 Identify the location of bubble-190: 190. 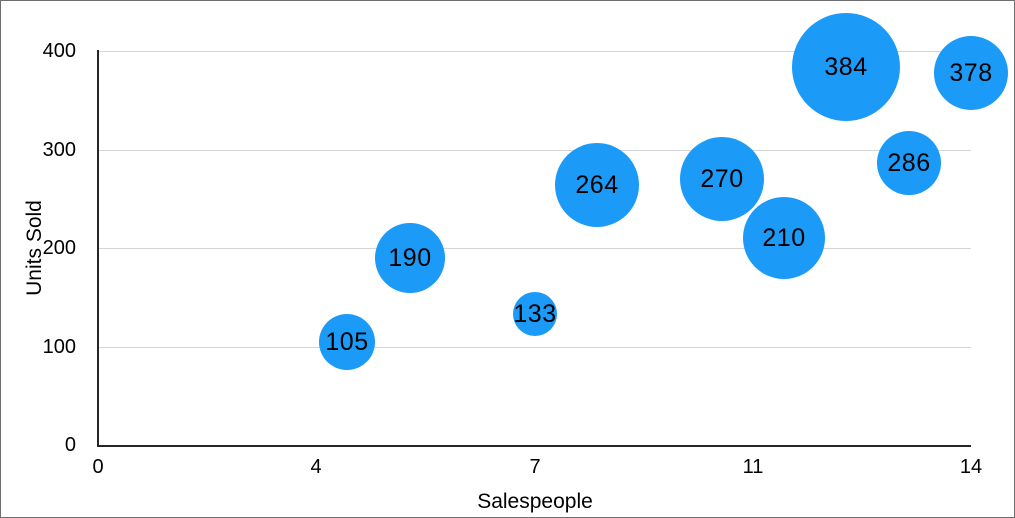
(410, 258).